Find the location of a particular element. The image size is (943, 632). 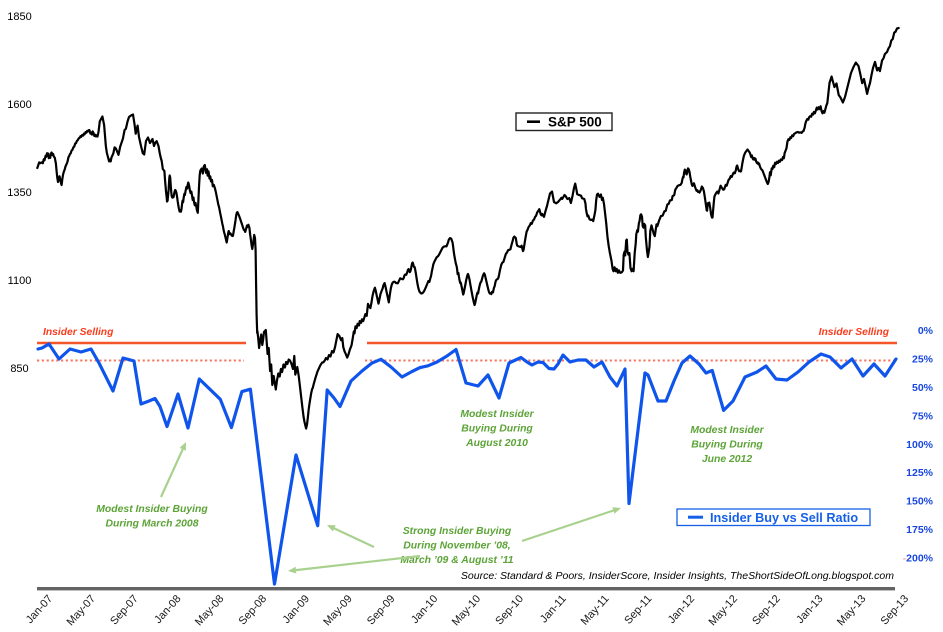

svg-text: 125% is located at coordinates (920, 473).